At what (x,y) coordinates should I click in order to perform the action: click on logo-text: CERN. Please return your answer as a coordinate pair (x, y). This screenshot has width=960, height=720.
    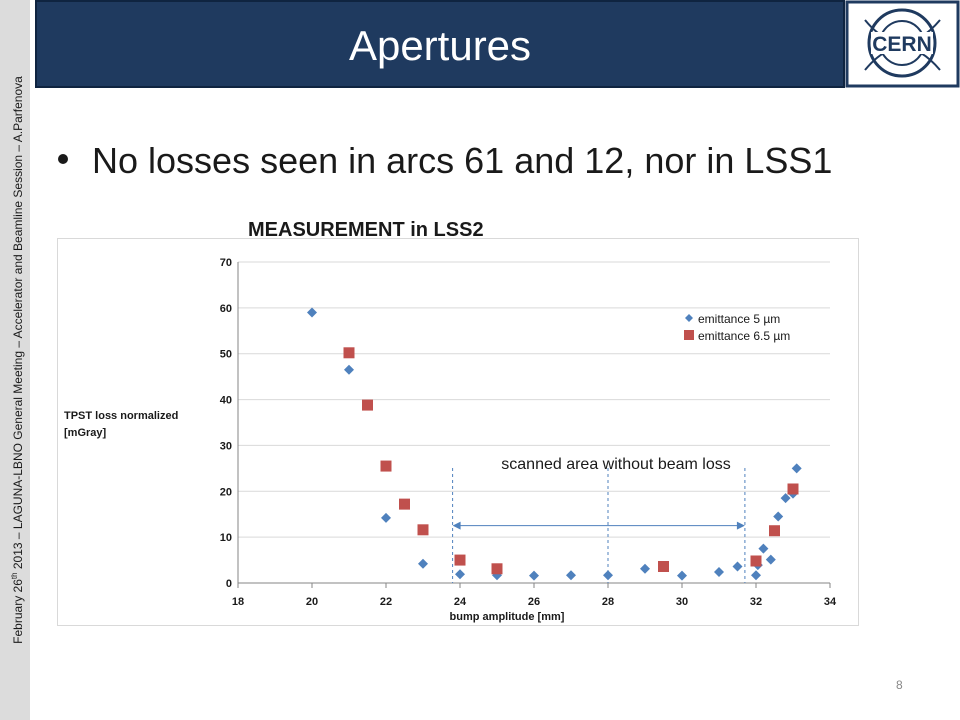
    Looking at the image, I should click on (902, 44).